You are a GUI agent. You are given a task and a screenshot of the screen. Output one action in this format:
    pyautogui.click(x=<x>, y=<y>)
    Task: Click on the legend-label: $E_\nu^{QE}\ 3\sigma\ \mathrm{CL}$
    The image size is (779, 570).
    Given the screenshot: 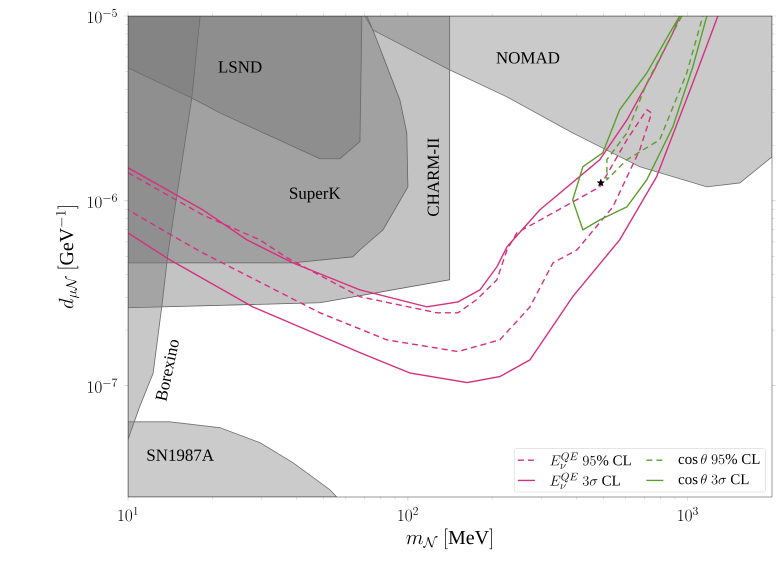 What is the action you would take?
    pyautogui.click(x=585, y=481)
    